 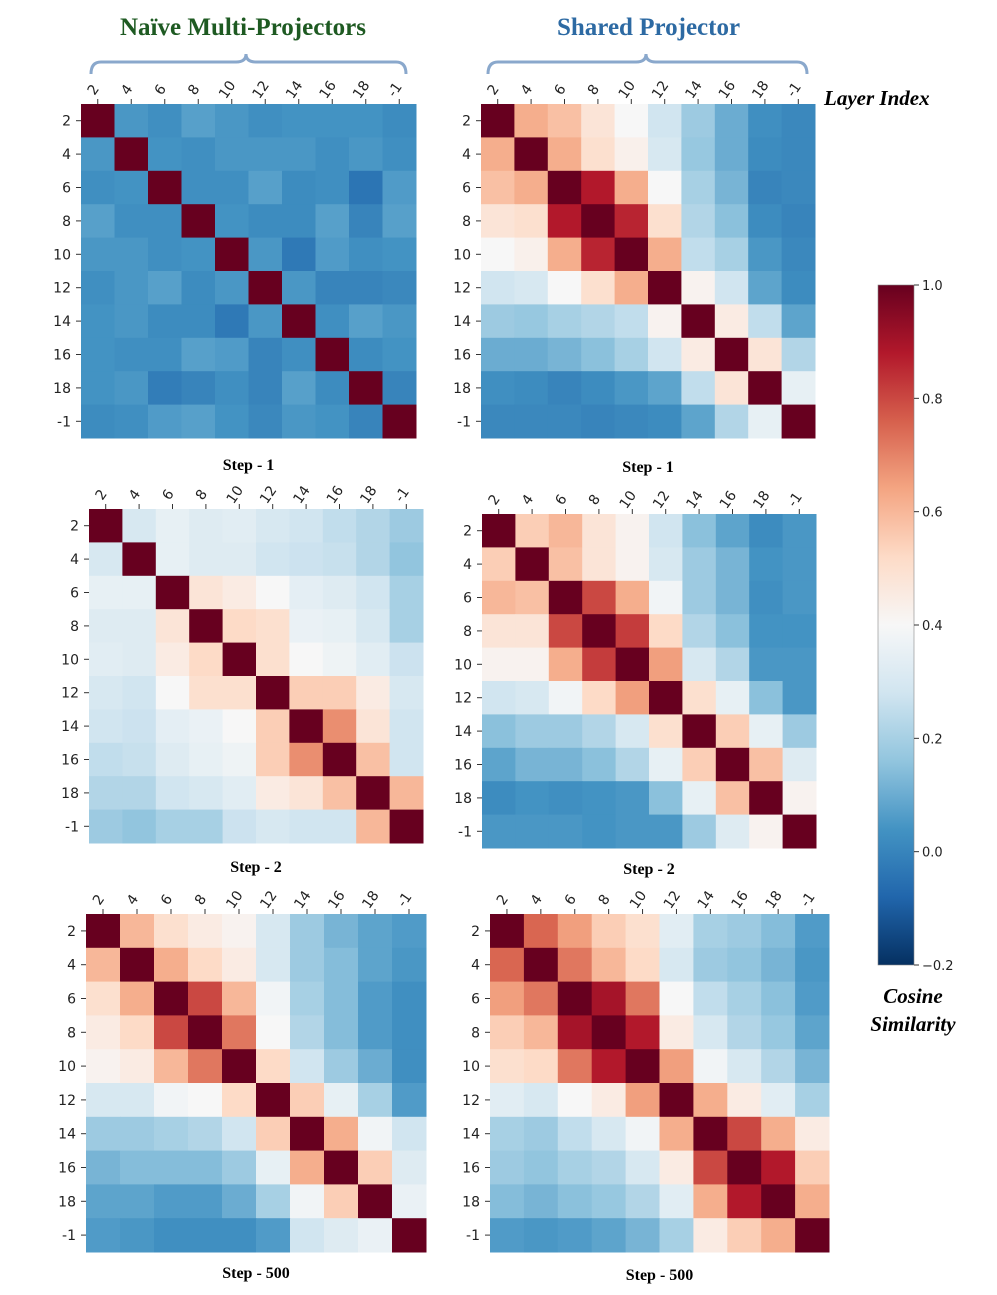 I want to click on x-tick-label: 12, so click(x=268, y=900).